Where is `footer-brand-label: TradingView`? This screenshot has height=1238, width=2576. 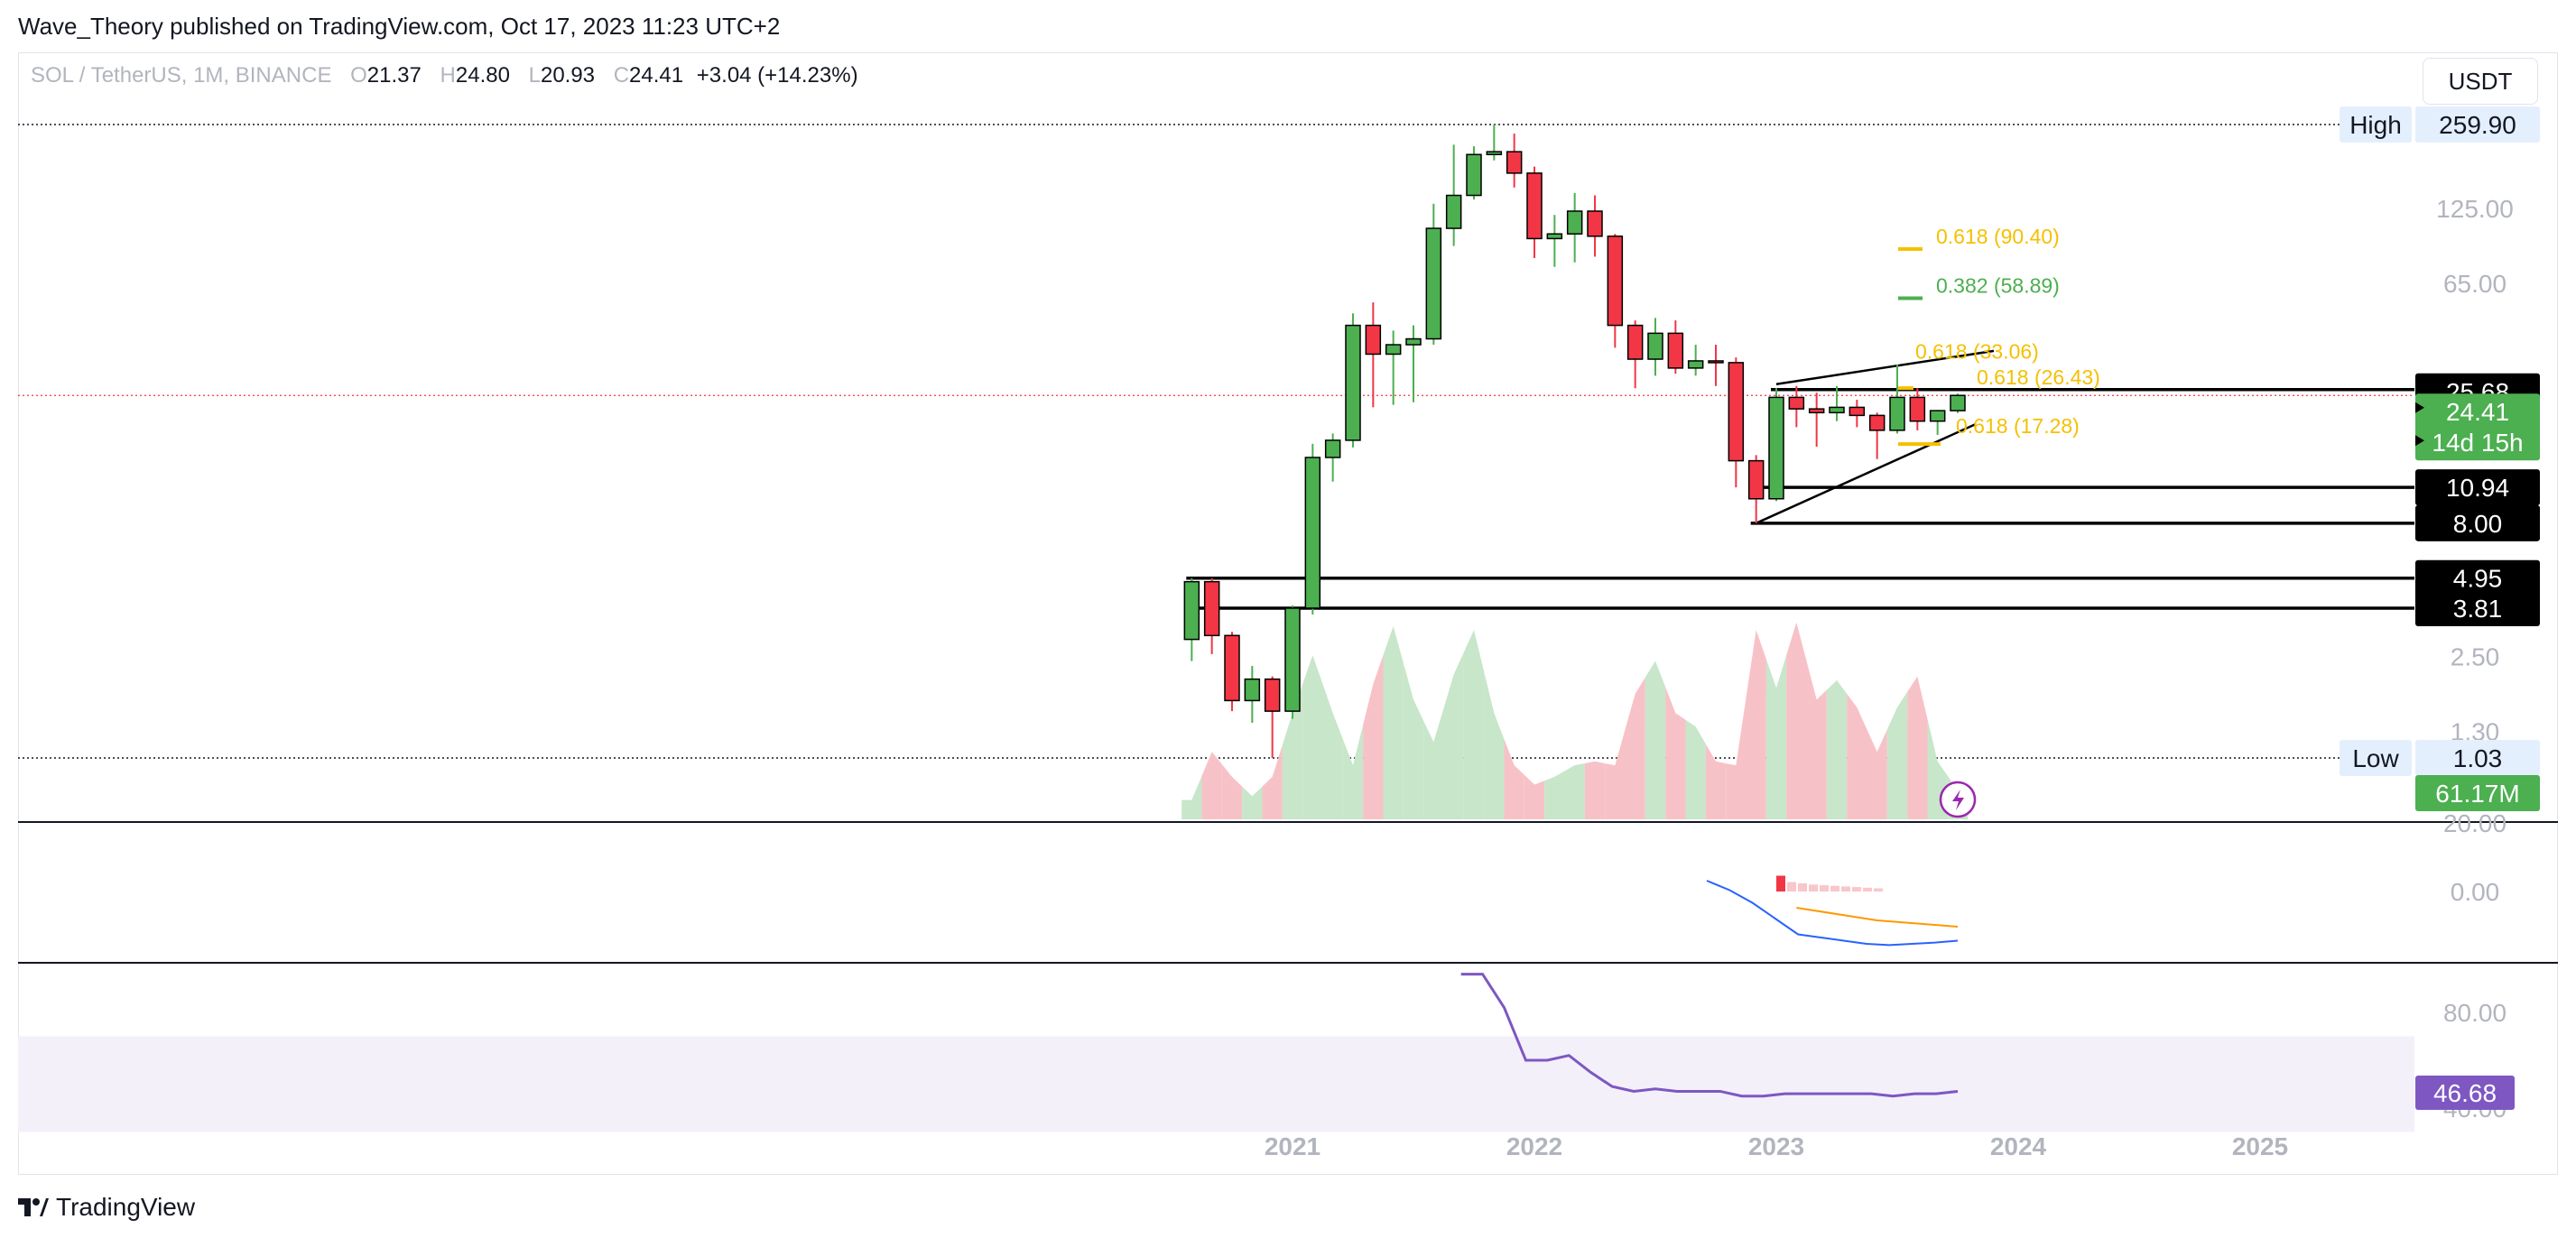
footer-brand-label: TradingView is located at coordinates (126, 1207).